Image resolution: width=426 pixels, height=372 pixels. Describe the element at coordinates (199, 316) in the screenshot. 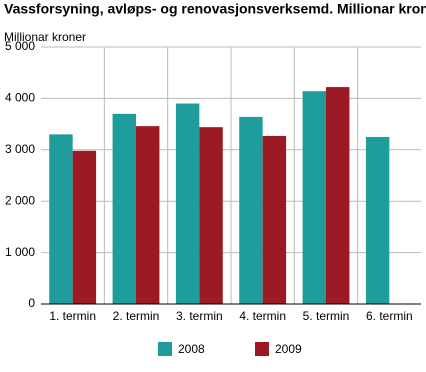

I see `x-tick-label: 3. termin` at that location.